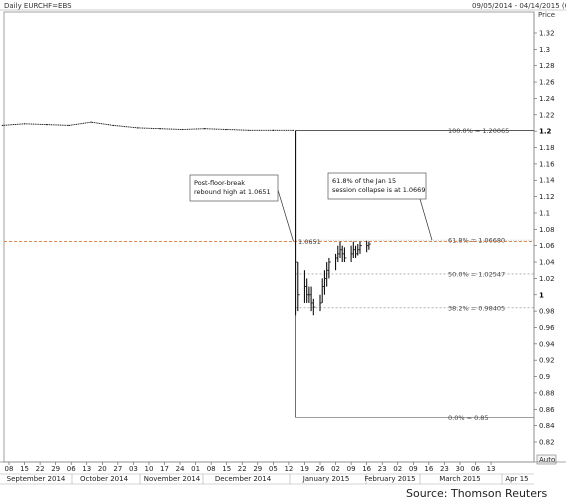 The height and width of the screenshot is (504, 566). Describe the element at coordinates (541, 295) in the screenshot. I see `y-tick-label: 1` at that location.